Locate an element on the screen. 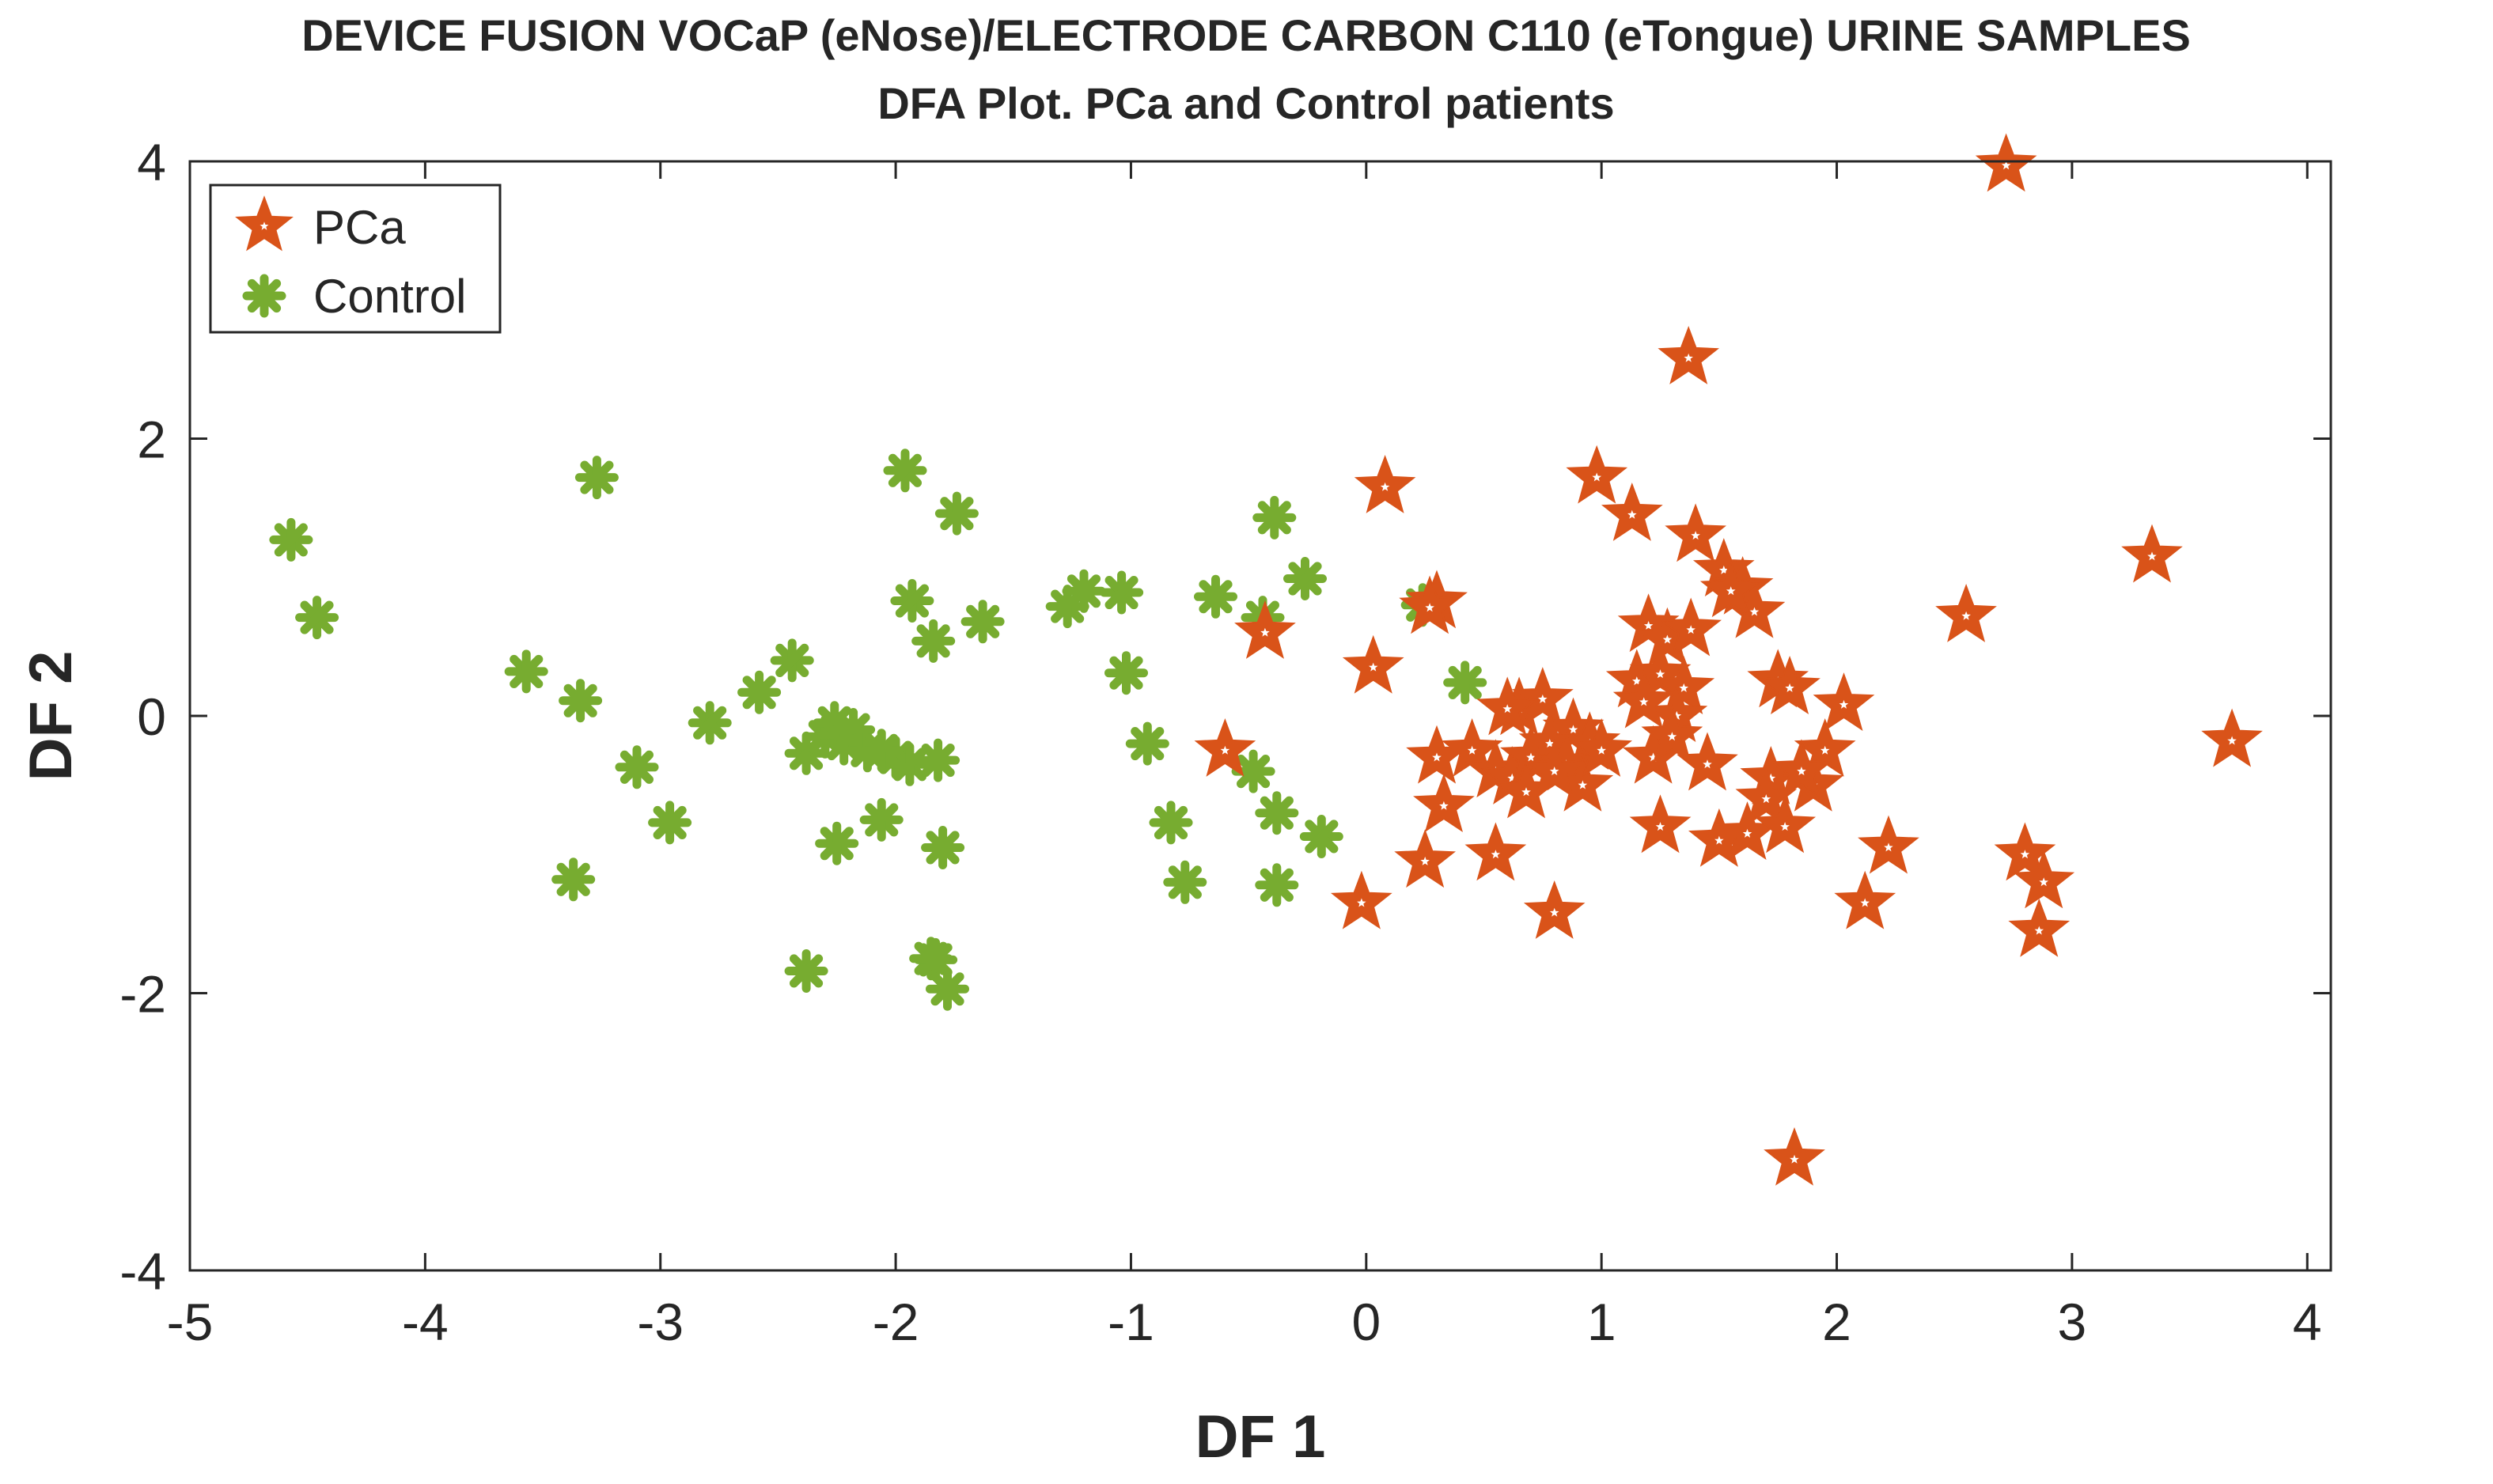 The height and width of the screenshot is (1484, 2493). x-tick-label: -4 is located at coordinates (425, 1322).